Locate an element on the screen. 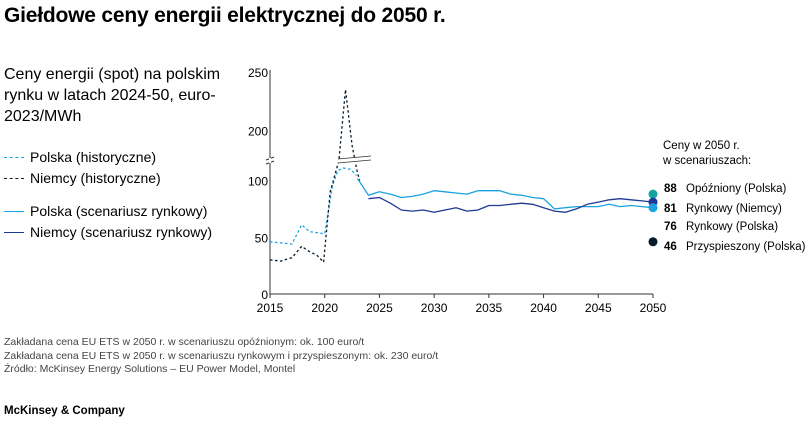  y-tick-label: 250 is located at coordinates (258, 73).